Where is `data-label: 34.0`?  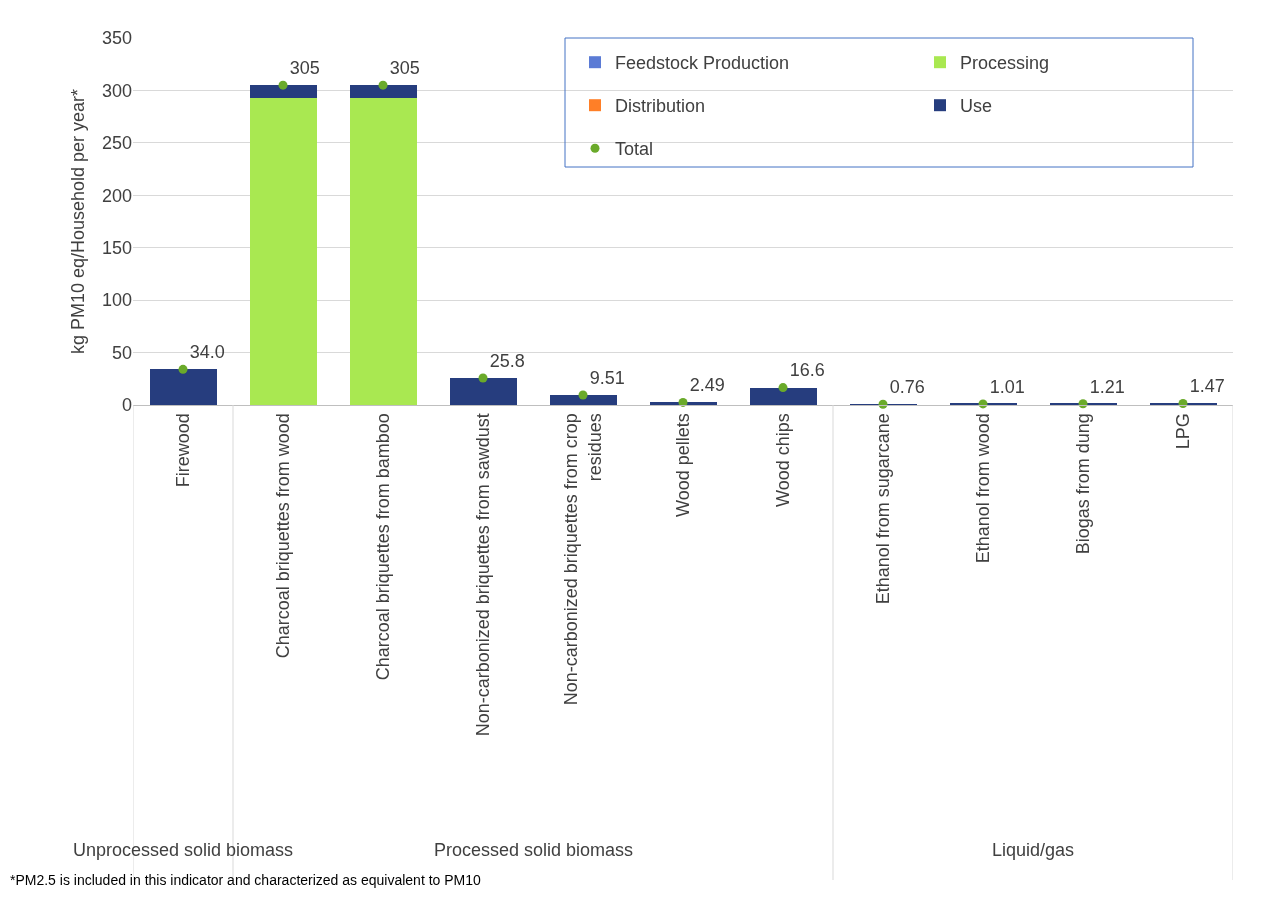
data-label: 34.0 is located at coordinates (207, 352).